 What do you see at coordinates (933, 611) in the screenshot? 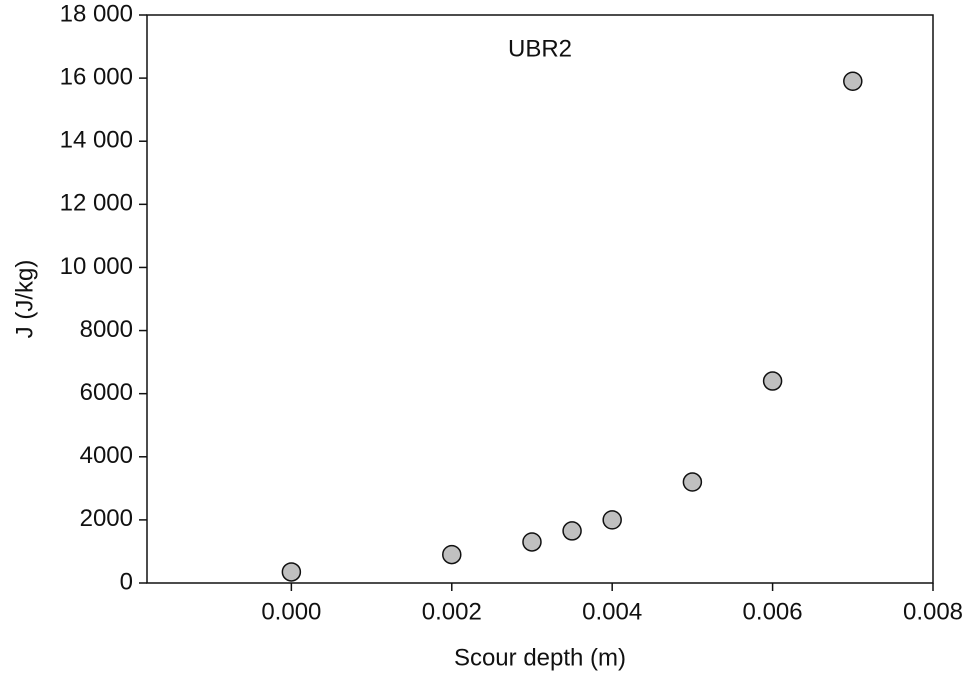
I see `x-tick-label: 0.008` at bounding box center [933, 611].